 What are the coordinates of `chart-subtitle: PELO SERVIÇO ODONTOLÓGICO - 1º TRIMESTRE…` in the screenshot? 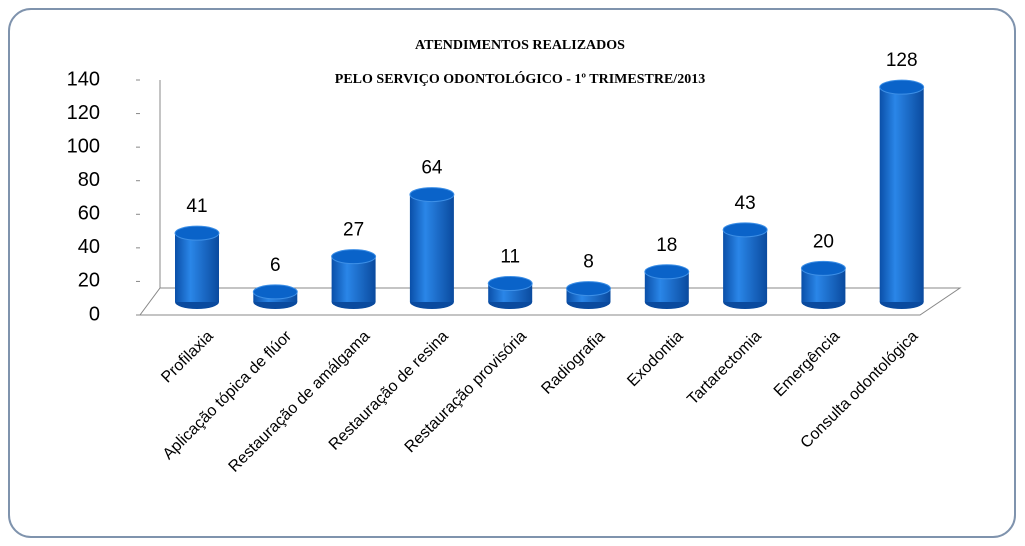 It's located at (520, 78).